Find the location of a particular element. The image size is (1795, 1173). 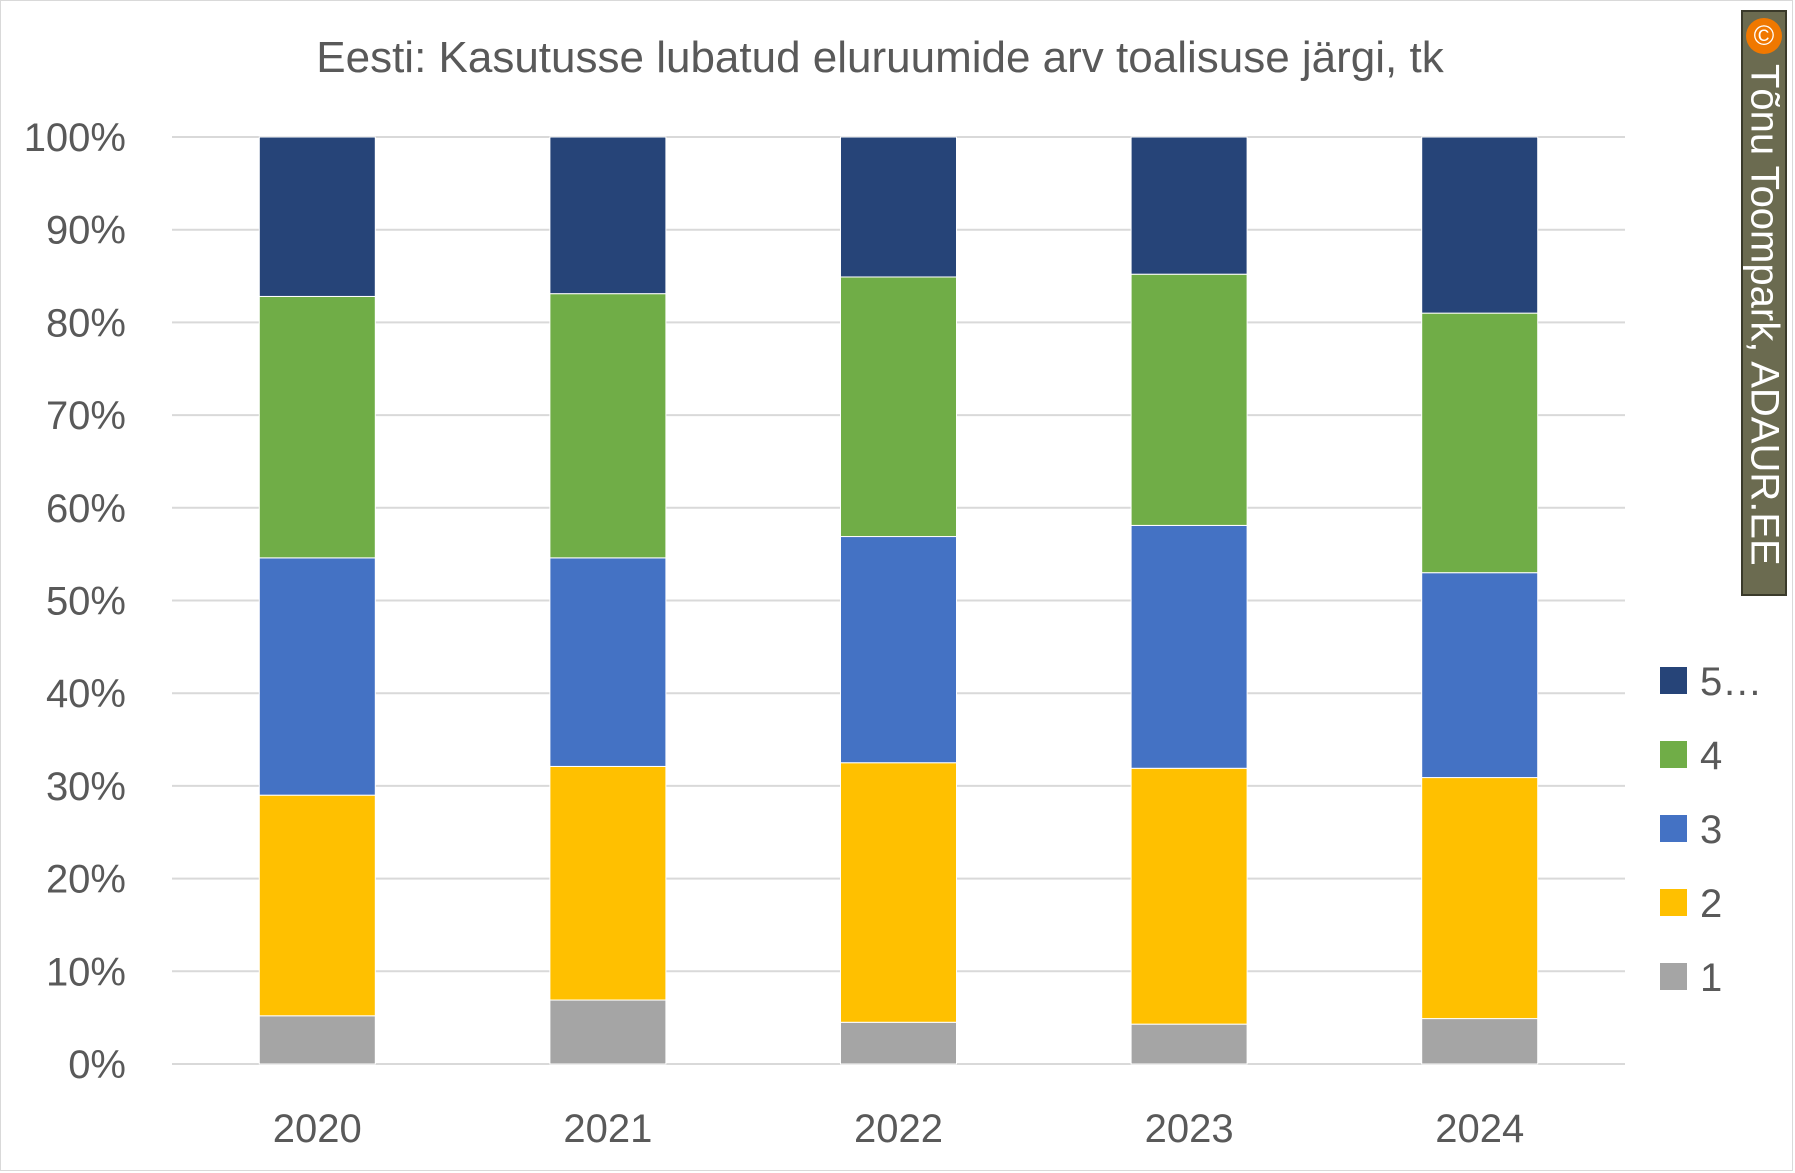

copyright-icon: © is located at coordinates (1764, 36).